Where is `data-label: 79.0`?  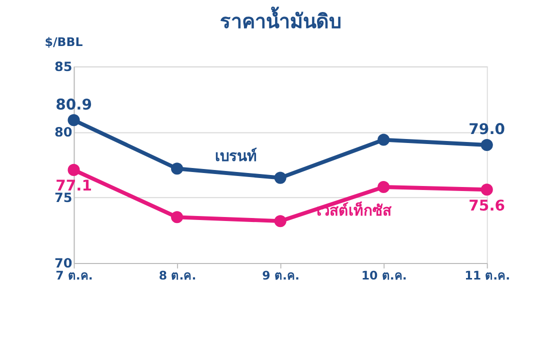
data-label: 79.0 is located at coordinates (487, 129).